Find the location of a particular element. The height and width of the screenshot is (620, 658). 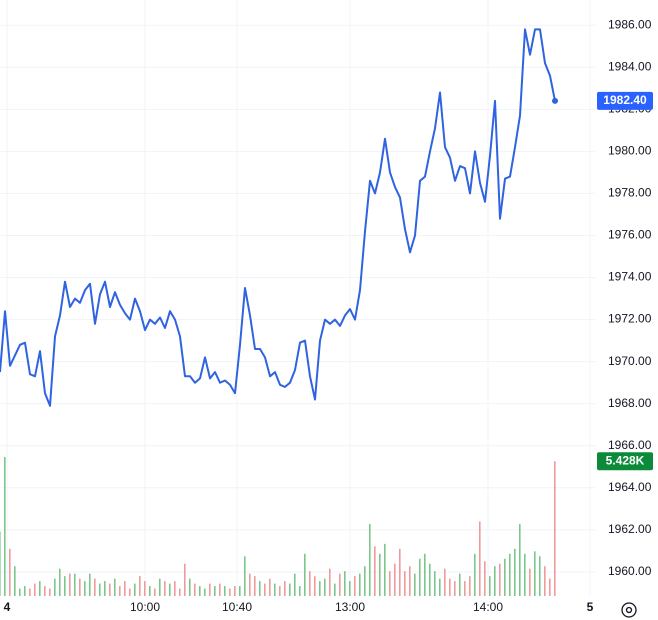

y-tick-label: 1960.00 is located at coordinates (630, 571).